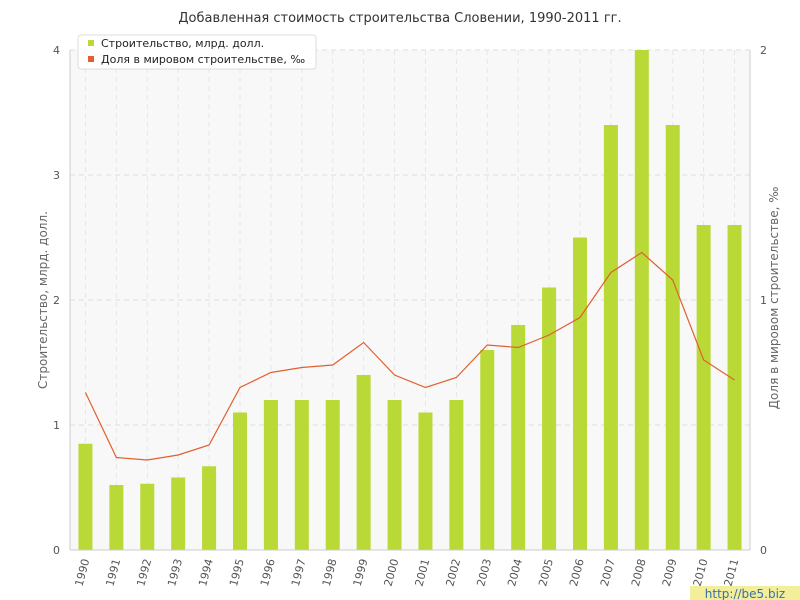 This screenshot has height=600, width=800. I want to click on legend-box, so click(197, 52).